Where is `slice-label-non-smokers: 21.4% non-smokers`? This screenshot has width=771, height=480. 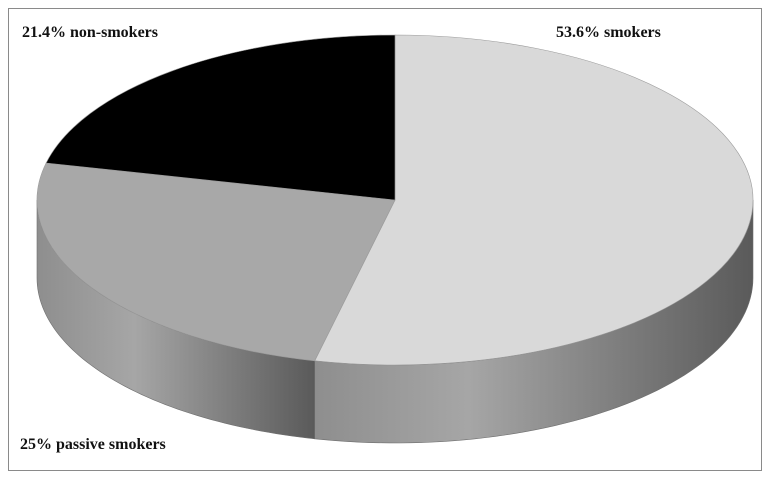 slice-label-non-smokers: 21.4% non-smokers is located at coordinates (90, 32).